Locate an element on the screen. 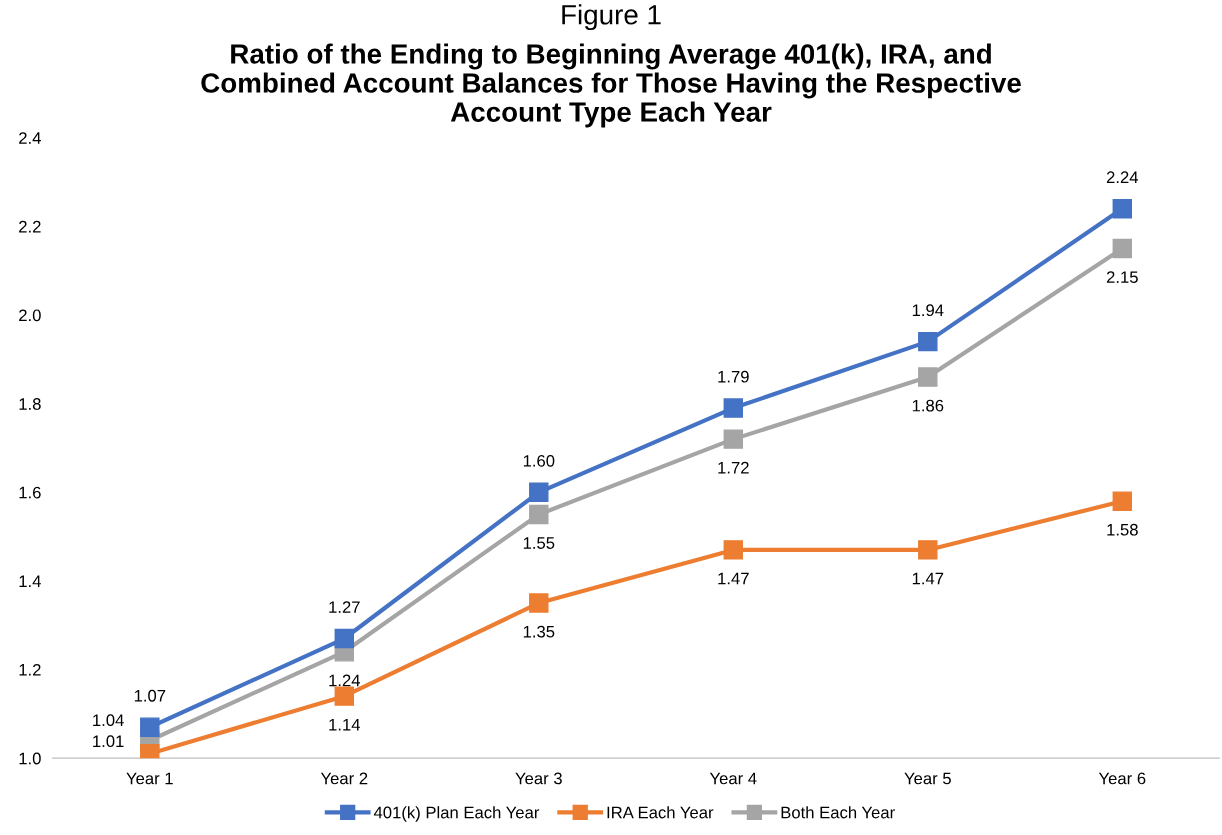 The image size is (1222, 835). data-label: 1.94 is located at coordinates (928, 310).